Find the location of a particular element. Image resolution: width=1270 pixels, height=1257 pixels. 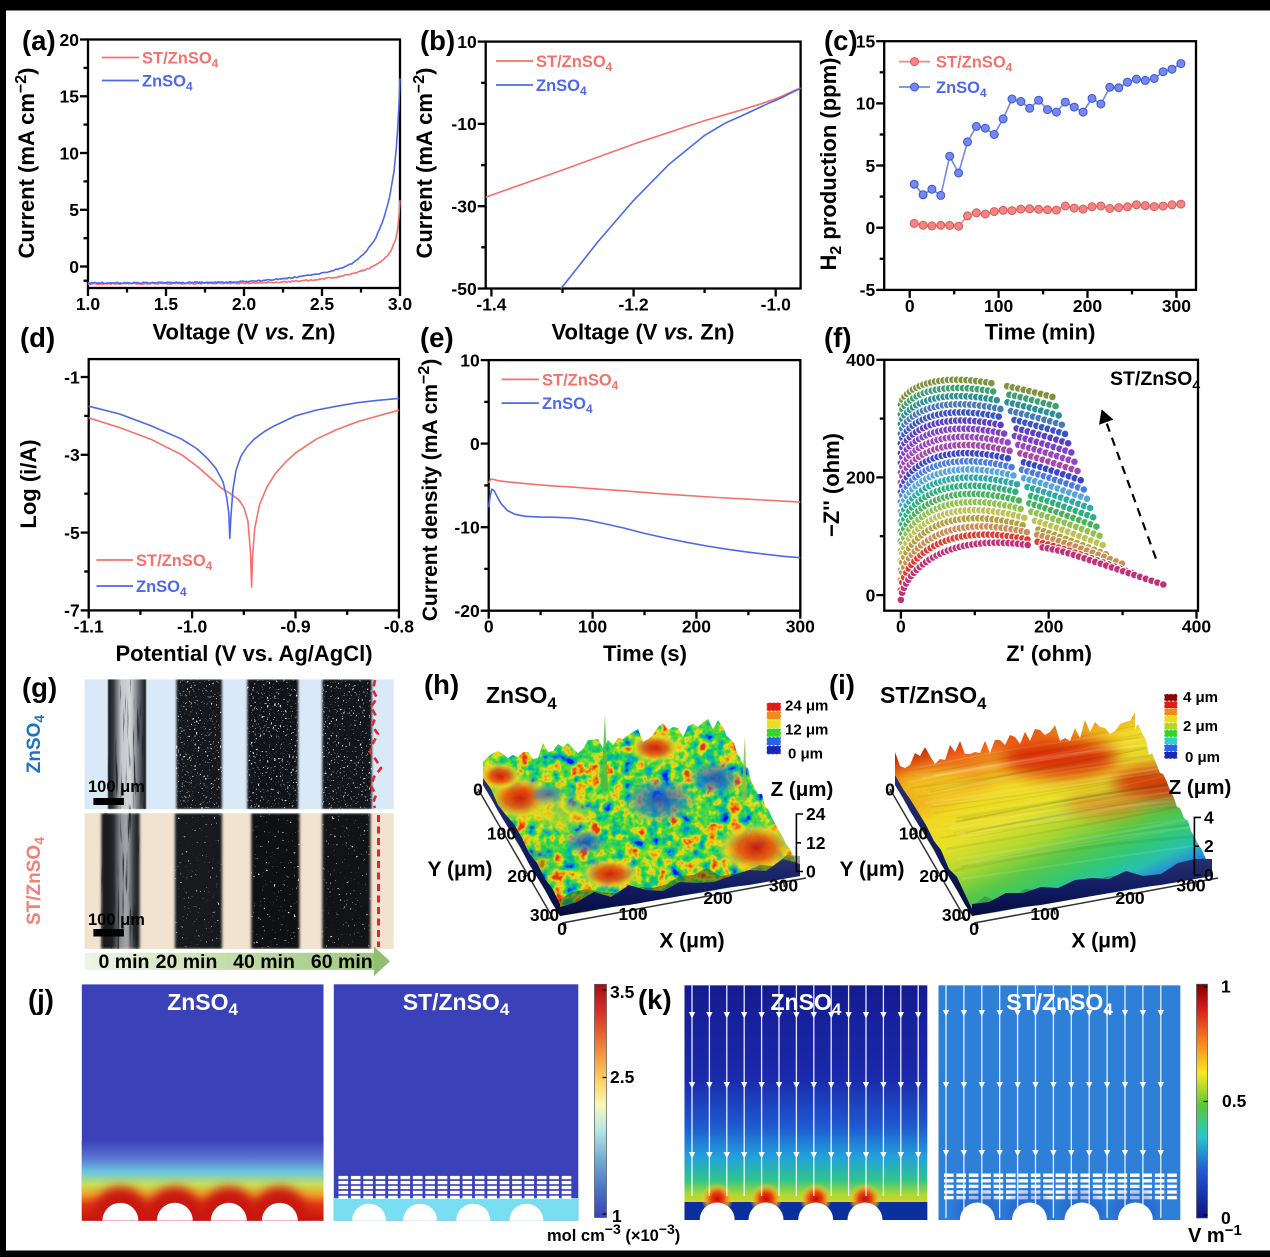

svg-text: 3.0 is located at coordinates (400, 304).